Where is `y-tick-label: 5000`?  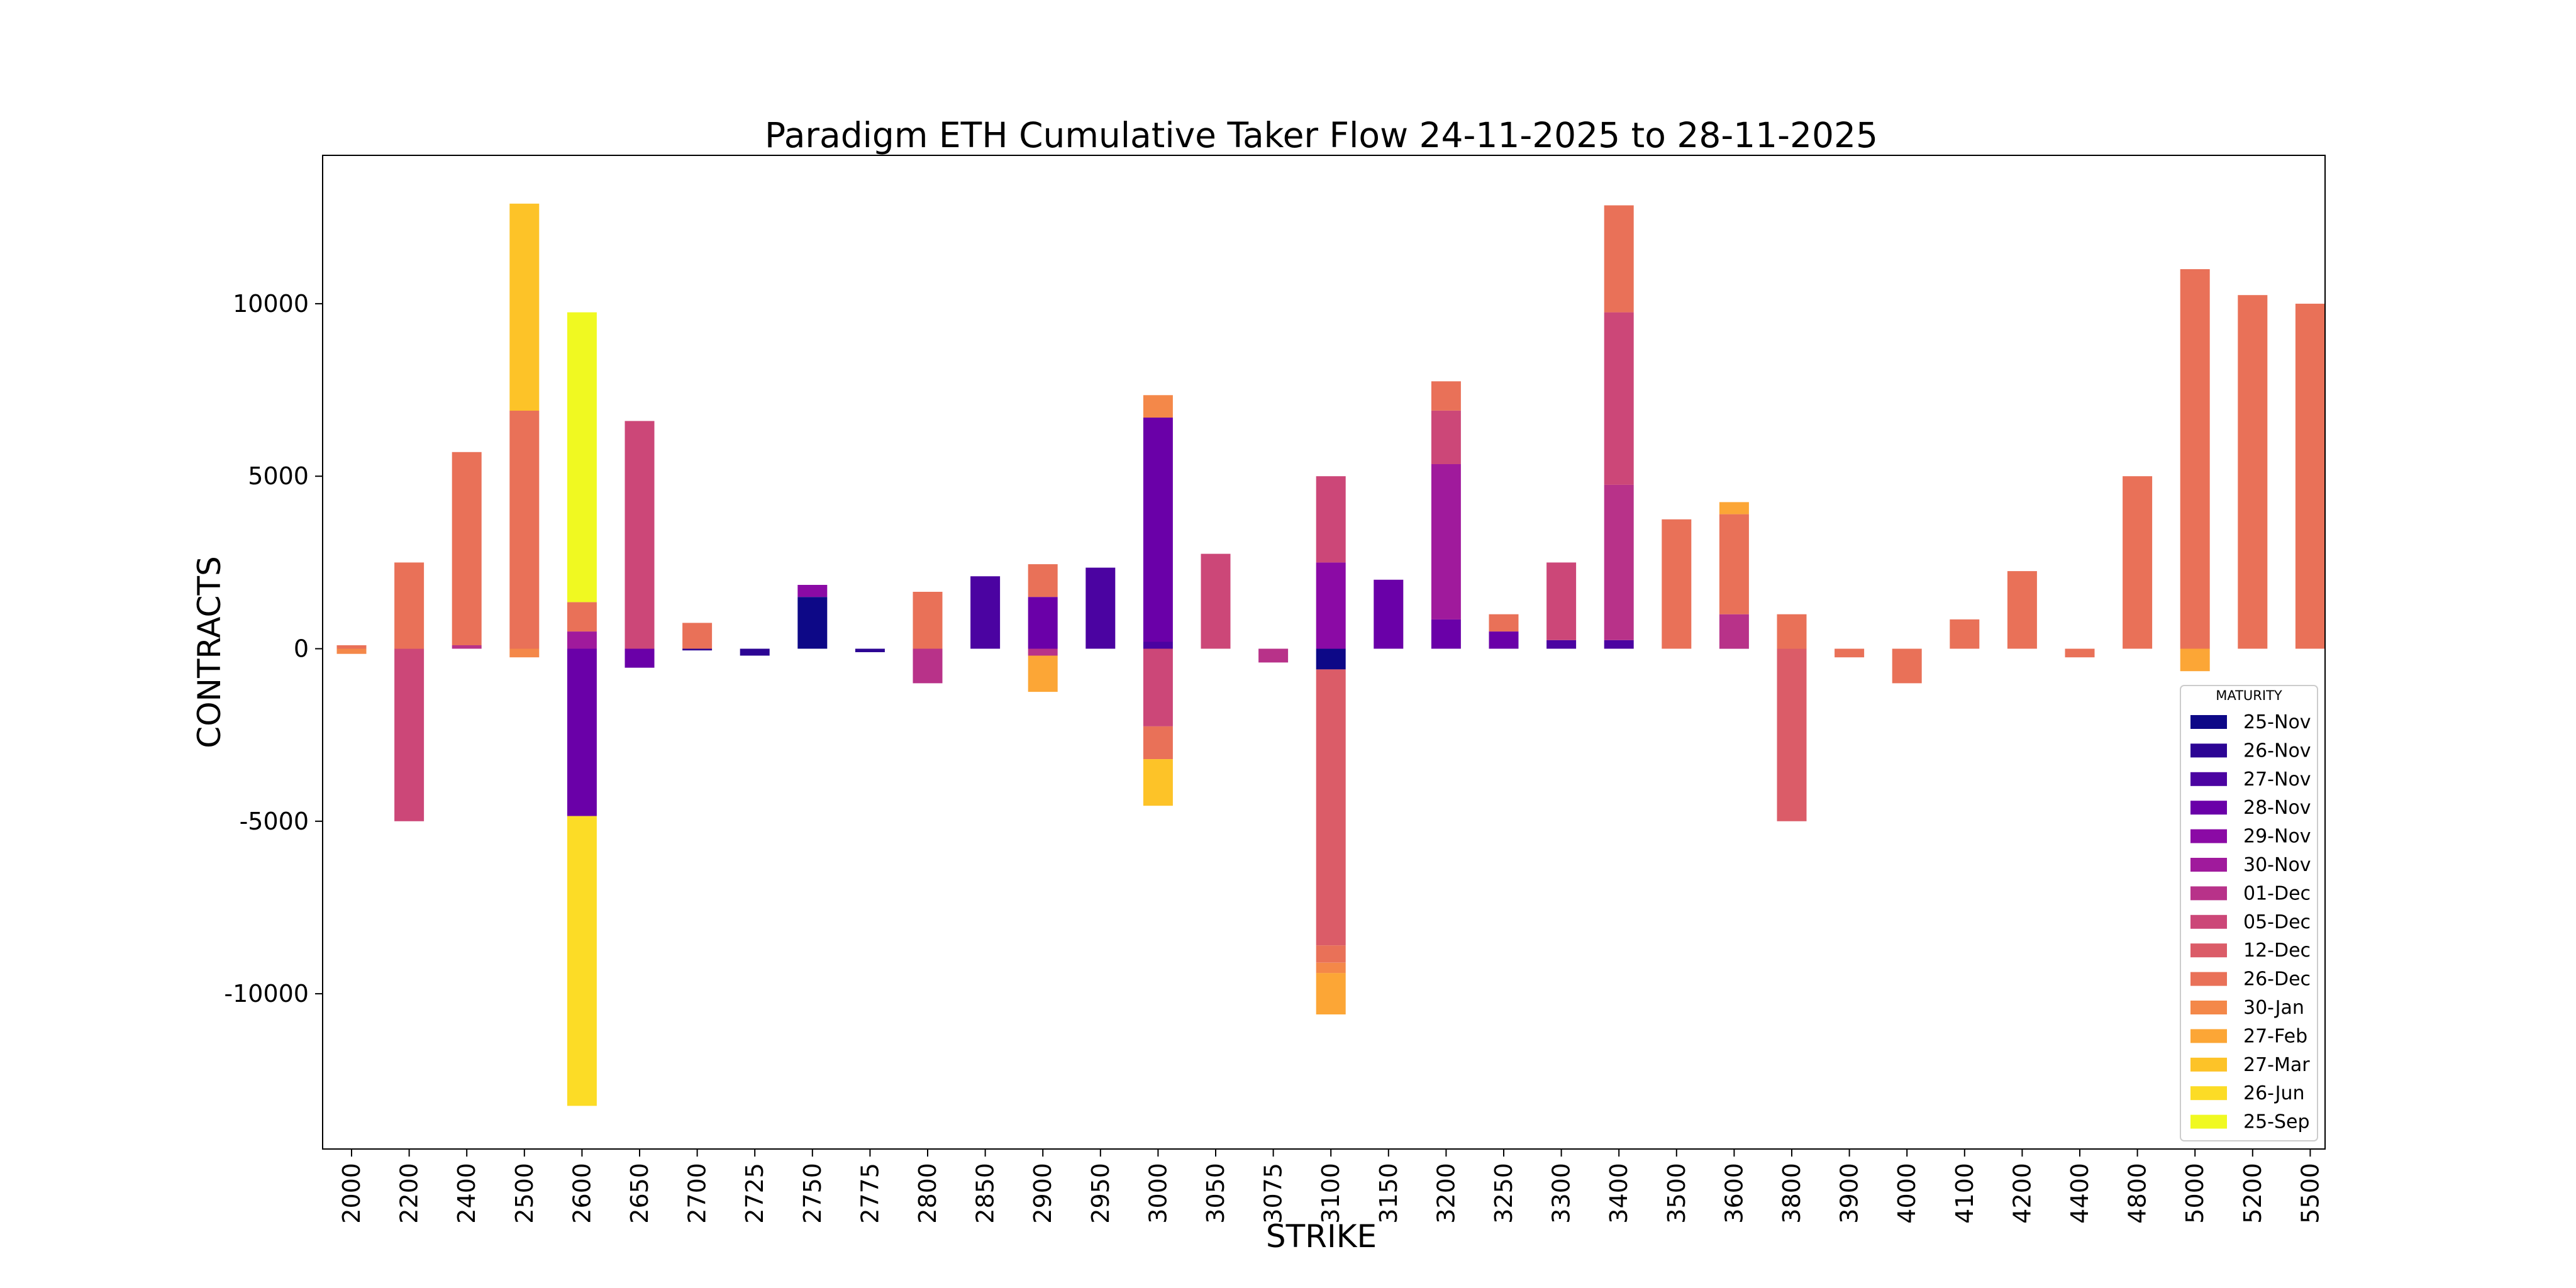
y-tick-label: 5000 is located at coordinates (278, 476).